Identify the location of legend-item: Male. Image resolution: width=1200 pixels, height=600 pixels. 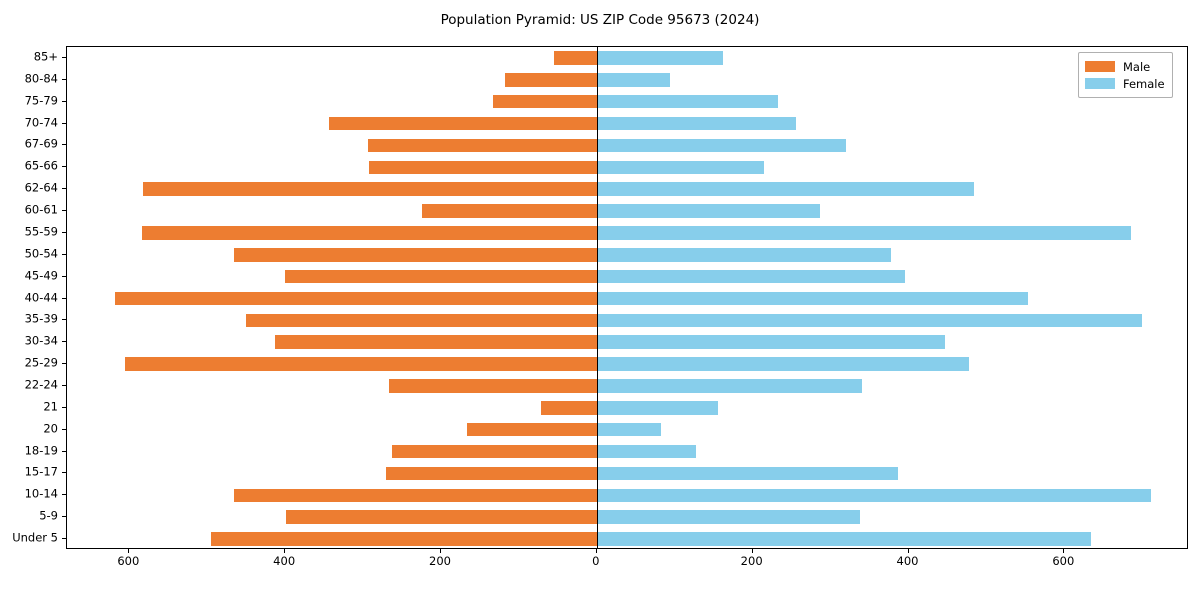
(1125, 66).